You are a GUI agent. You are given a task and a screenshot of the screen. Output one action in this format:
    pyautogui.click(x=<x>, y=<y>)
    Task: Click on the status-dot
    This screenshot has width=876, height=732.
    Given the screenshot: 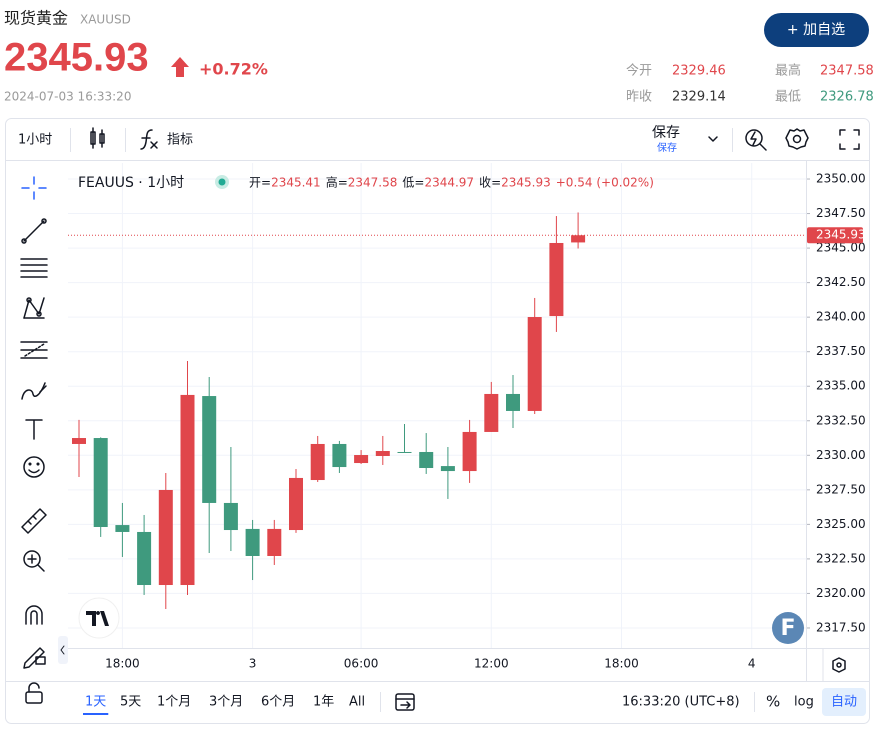 What is the action you would take?
    pyautogui.click(x=222, y=182)
    